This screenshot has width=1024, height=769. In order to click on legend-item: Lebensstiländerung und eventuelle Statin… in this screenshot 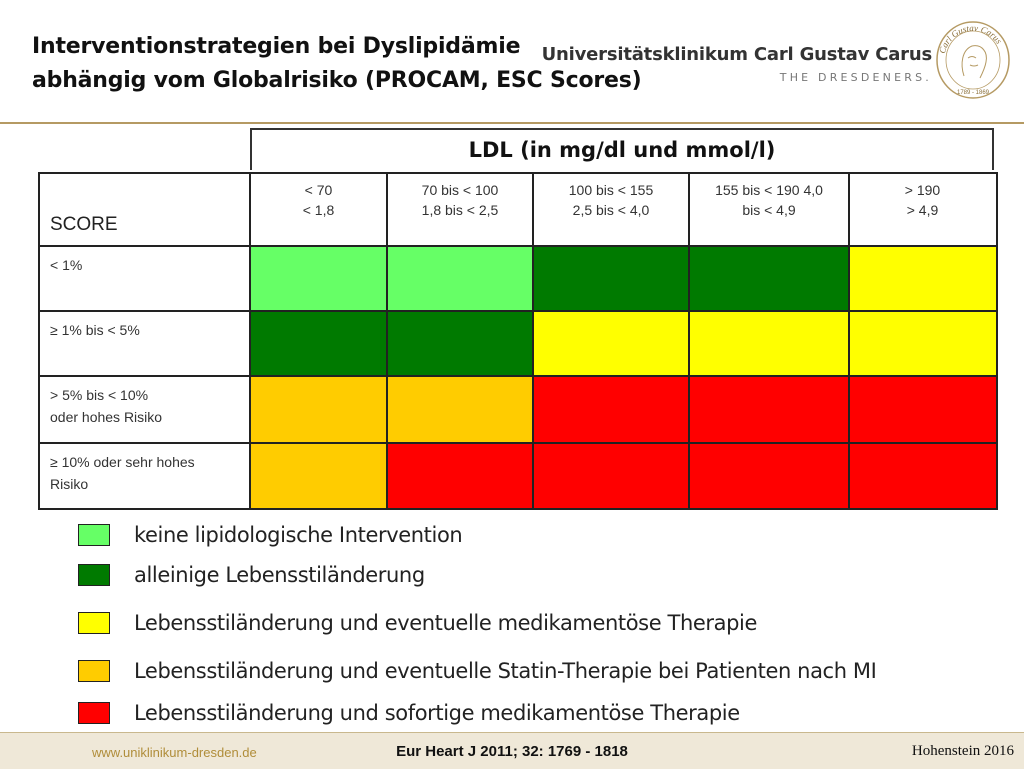, I will do `click(528, 671)`.